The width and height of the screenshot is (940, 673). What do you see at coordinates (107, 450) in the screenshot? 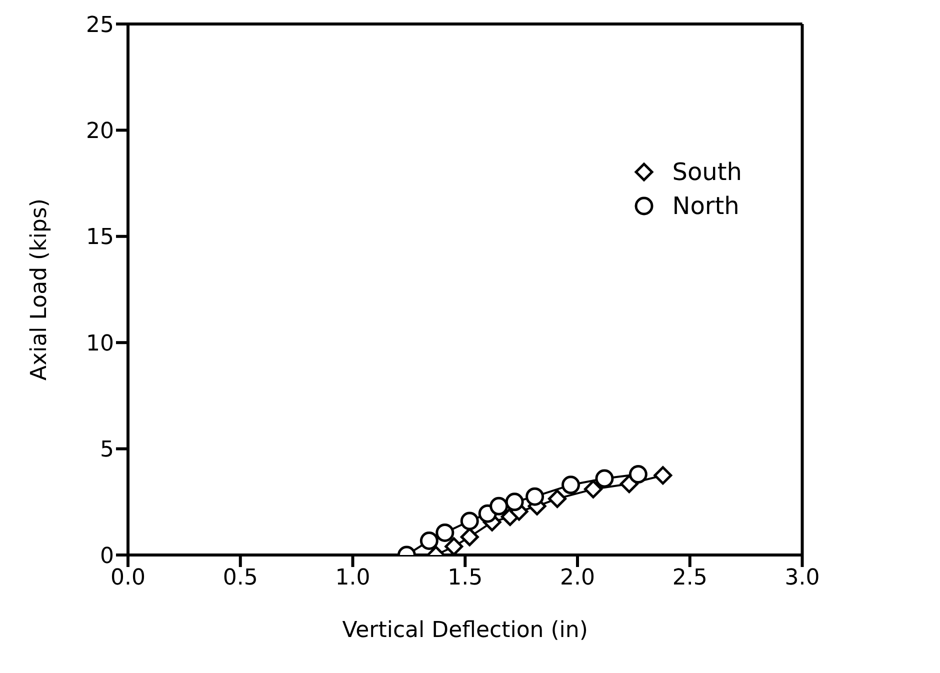
I see `y-tick-label: 5` at bounding box center [107, 450].